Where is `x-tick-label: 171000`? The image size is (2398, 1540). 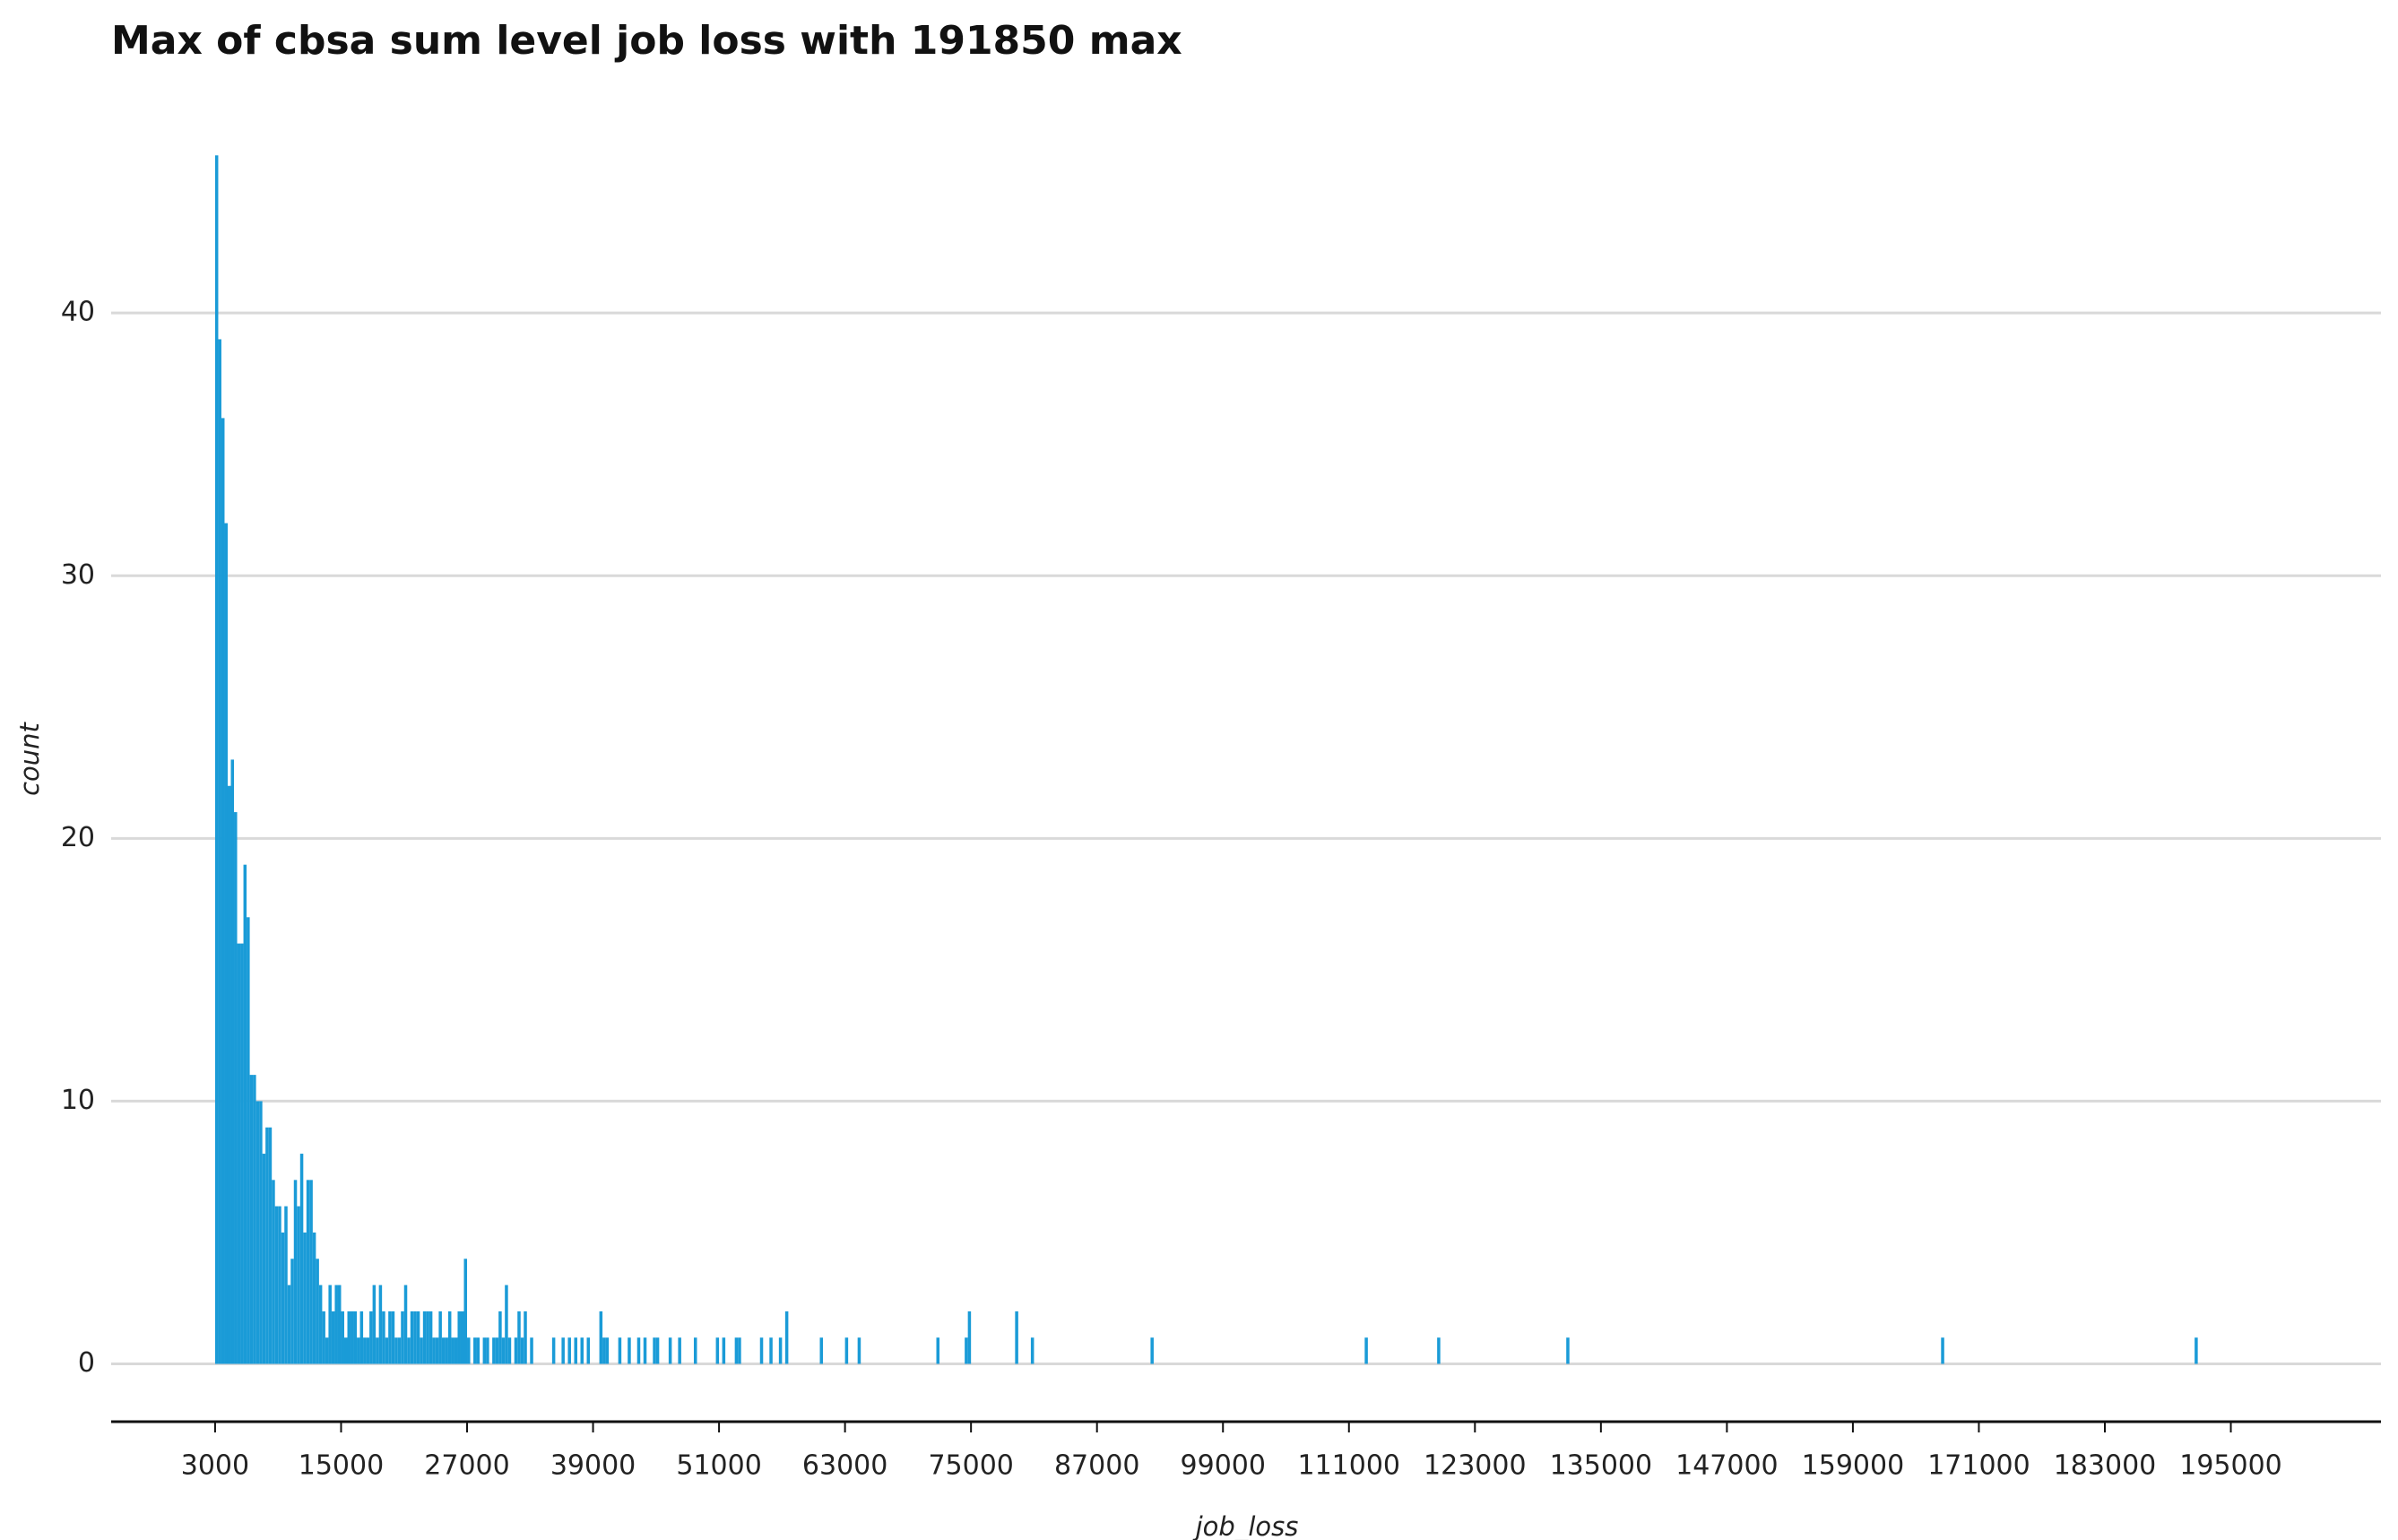 x-tick-label: 171000 is located at coordinates (1979, 1466).